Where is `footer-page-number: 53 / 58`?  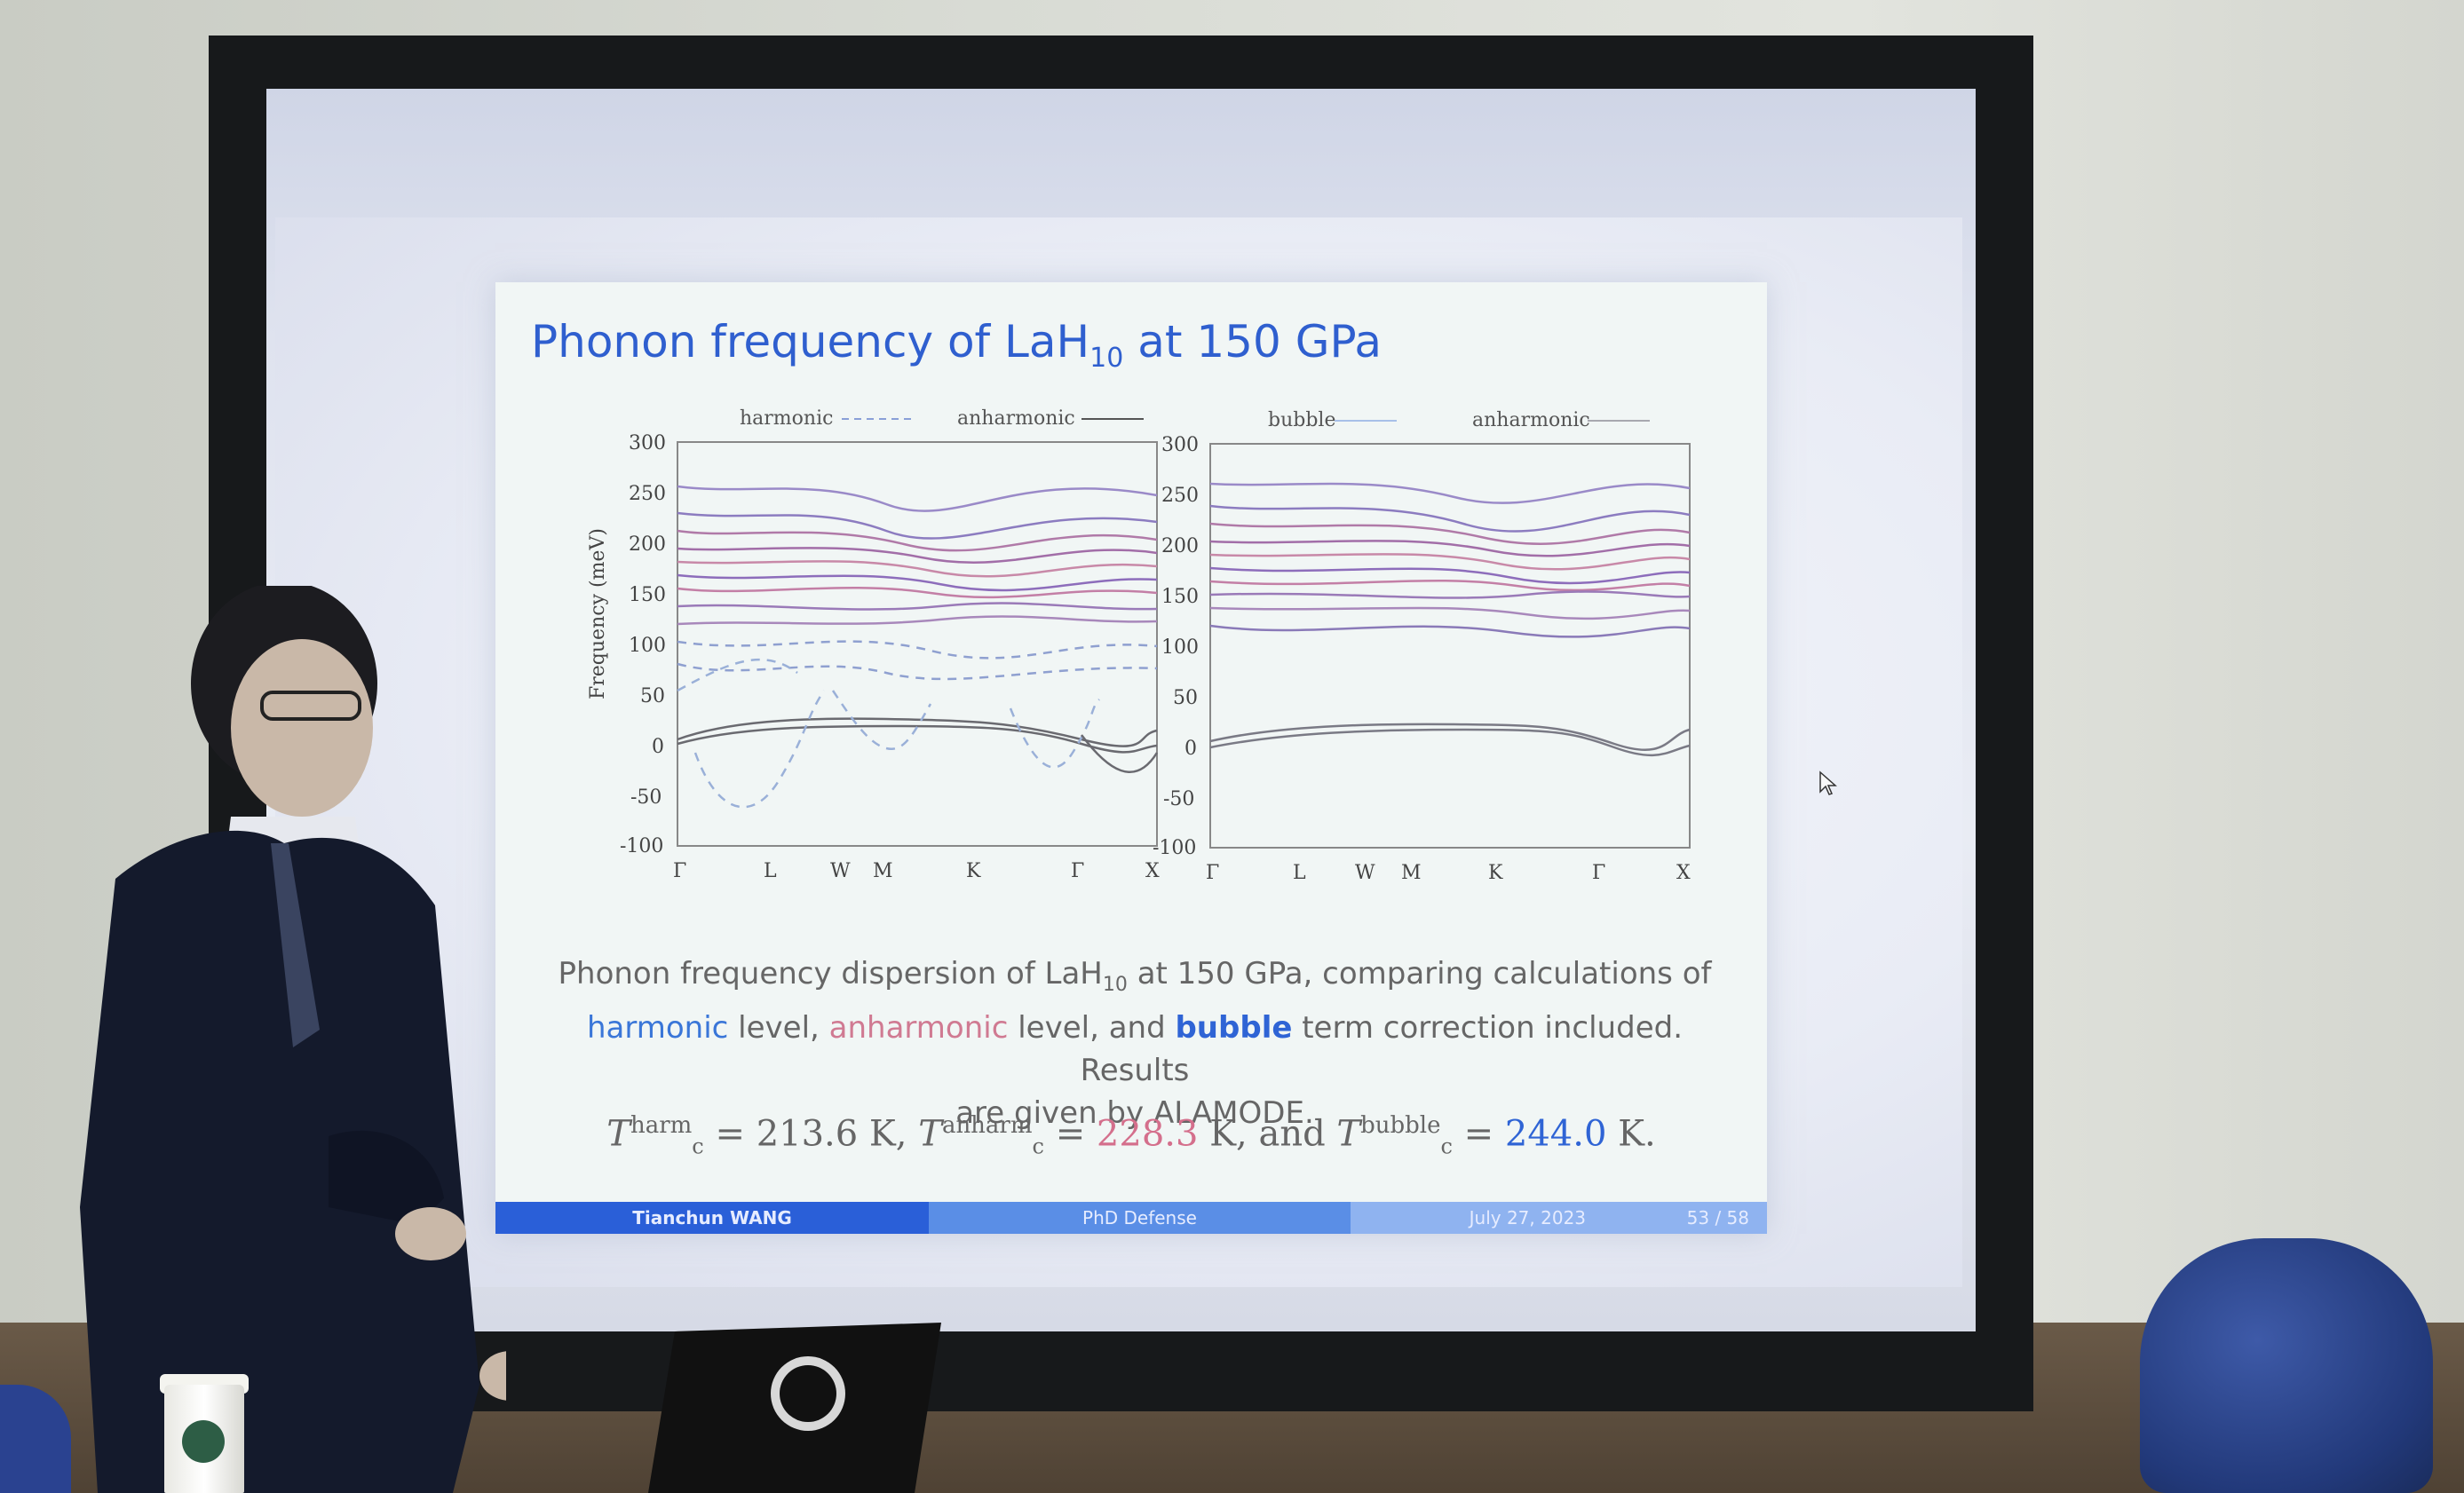
footer-page-number: 53 / 58 is located at coordinates (1718, 1217).